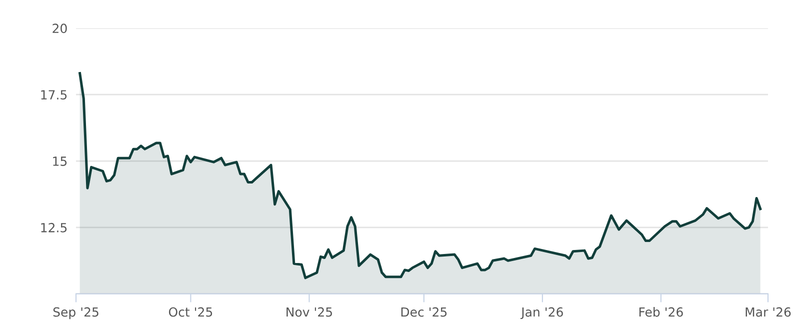  I want to click on x-tick-label: Feb '26, so click(661, 312).